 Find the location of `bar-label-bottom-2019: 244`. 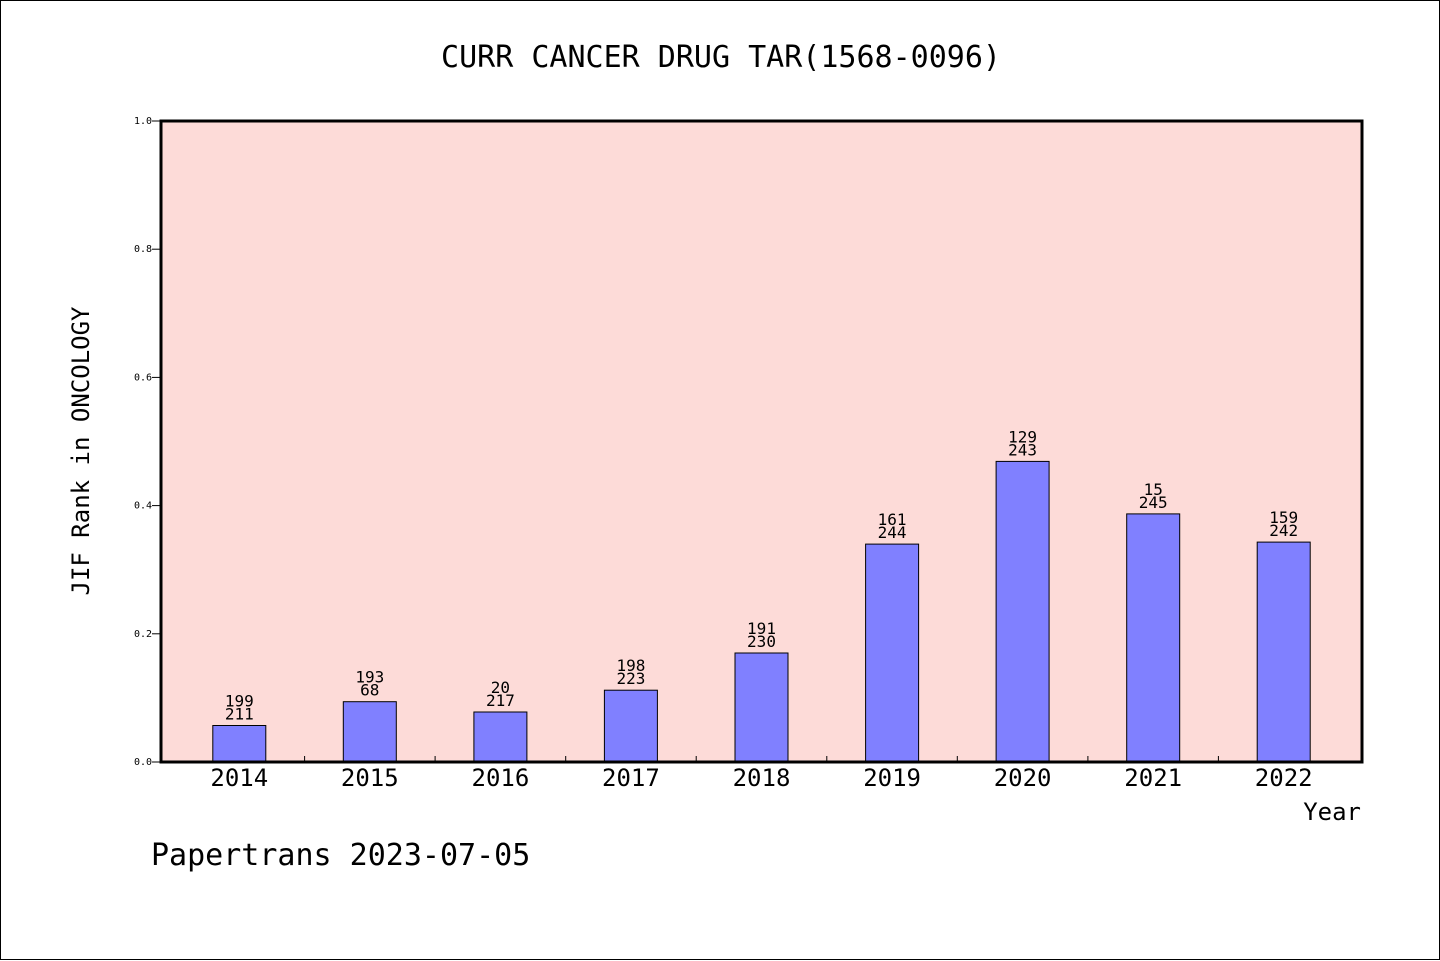

bar-label-bottom-2019: 244 is located at coordinates (892, 532).